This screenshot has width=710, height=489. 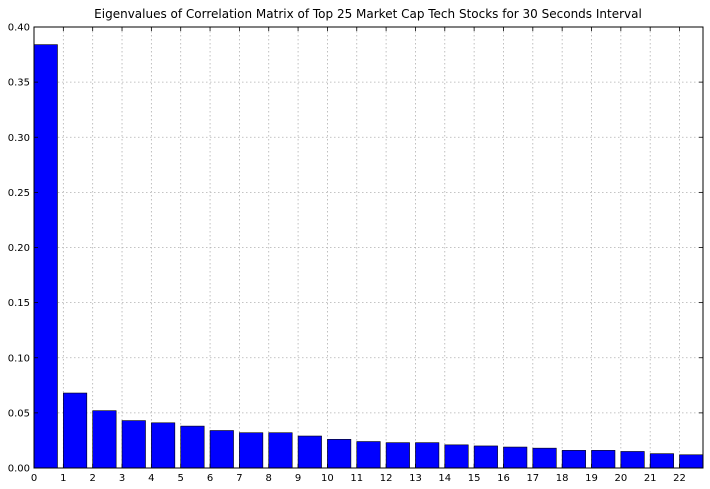 I want to click on x-tick-label: 0, so click(x=34, y=478).